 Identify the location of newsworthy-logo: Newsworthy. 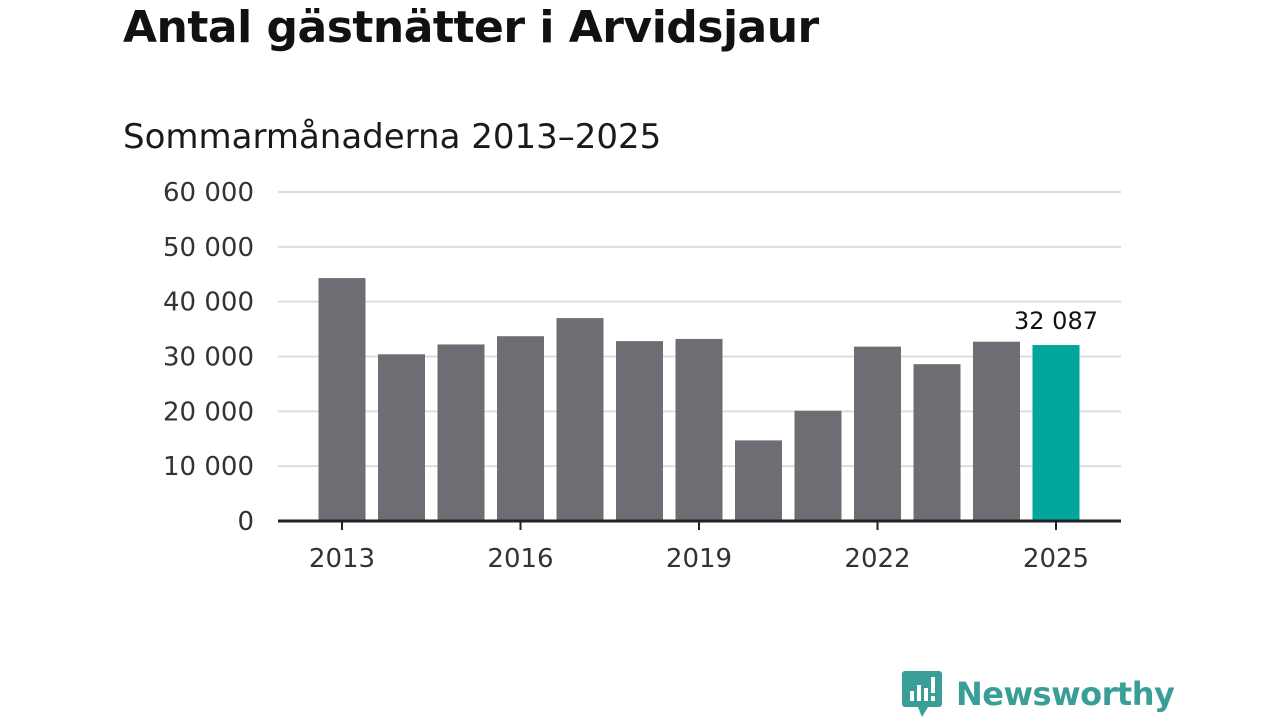
(1038, 694).